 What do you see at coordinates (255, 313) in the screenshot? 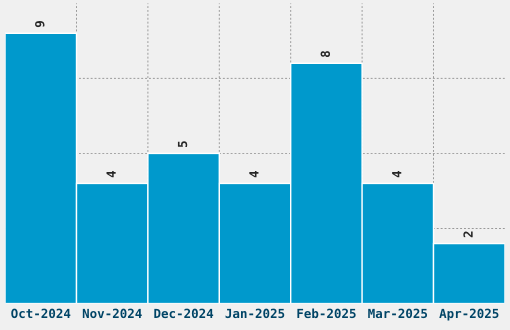
I see `x-tick-label: Jan-2025` at bounding box center [255, 313].